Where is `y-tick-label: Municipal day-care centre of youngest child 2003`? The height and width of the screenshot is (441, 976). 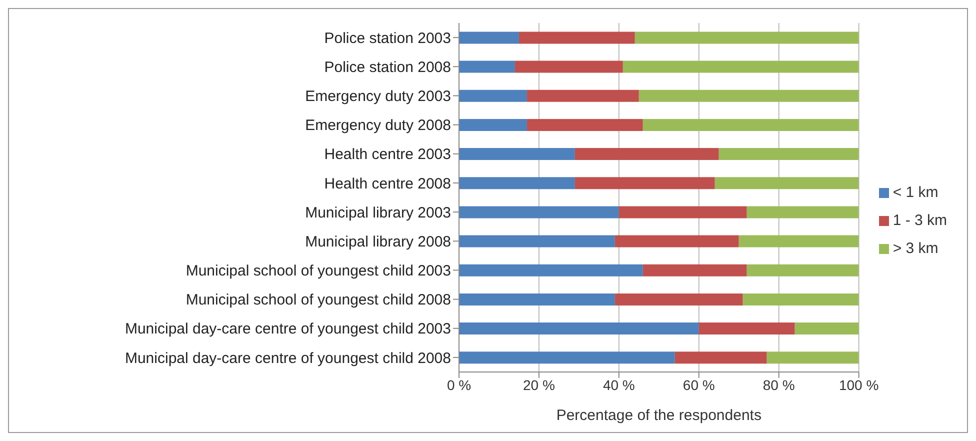 y-tick-label: Municipal day-care centre of youngest child 2003 is located at coordinates (287, 329).